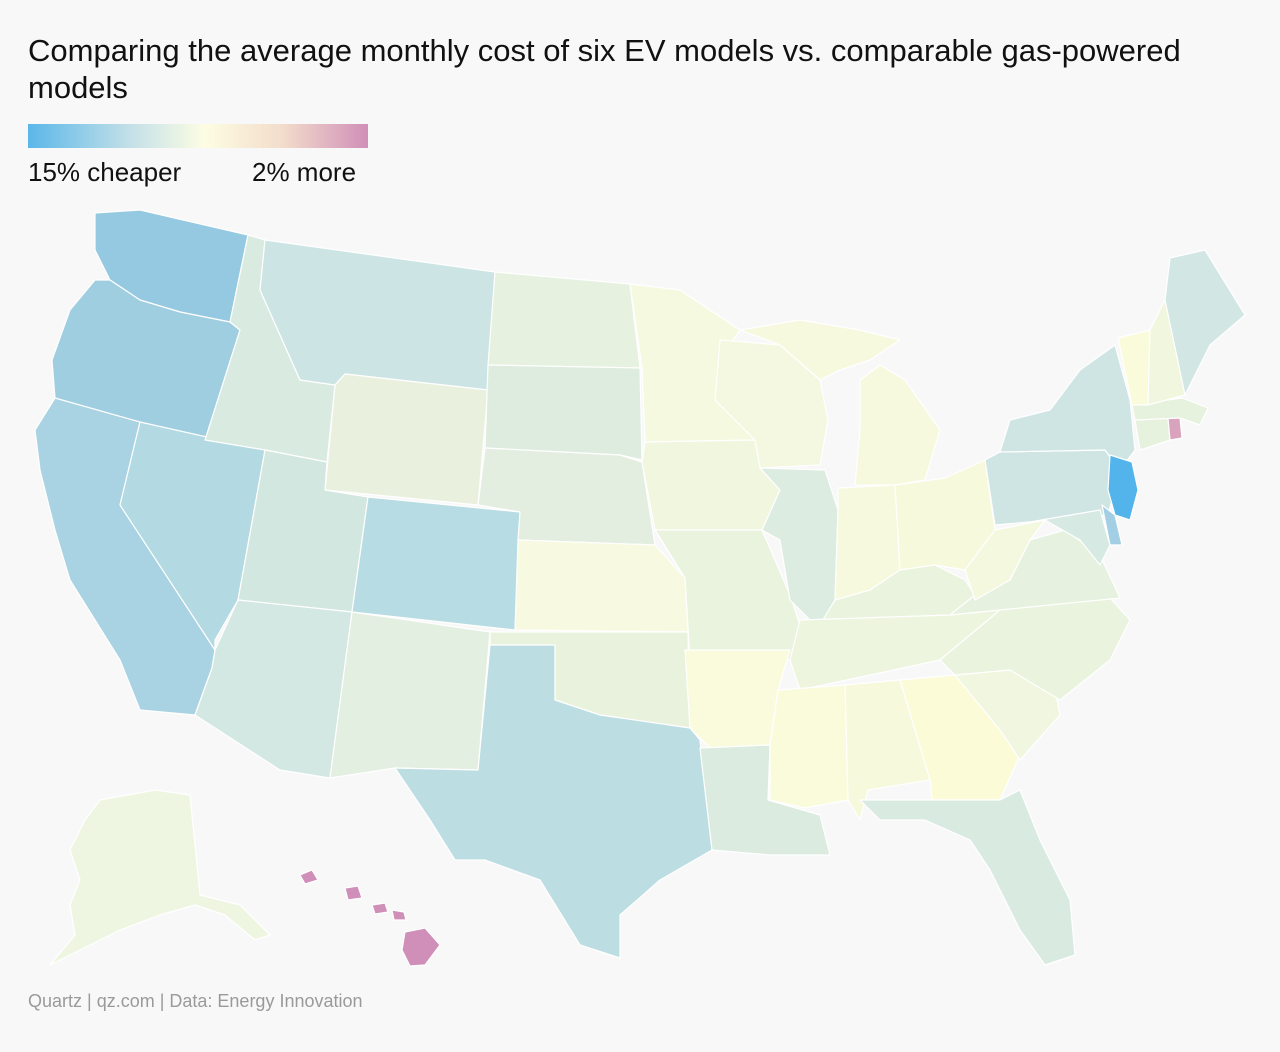 The width and height of the screenshot is (1280, 1052). I want to click on state-connecticut, so click(1152, 434).